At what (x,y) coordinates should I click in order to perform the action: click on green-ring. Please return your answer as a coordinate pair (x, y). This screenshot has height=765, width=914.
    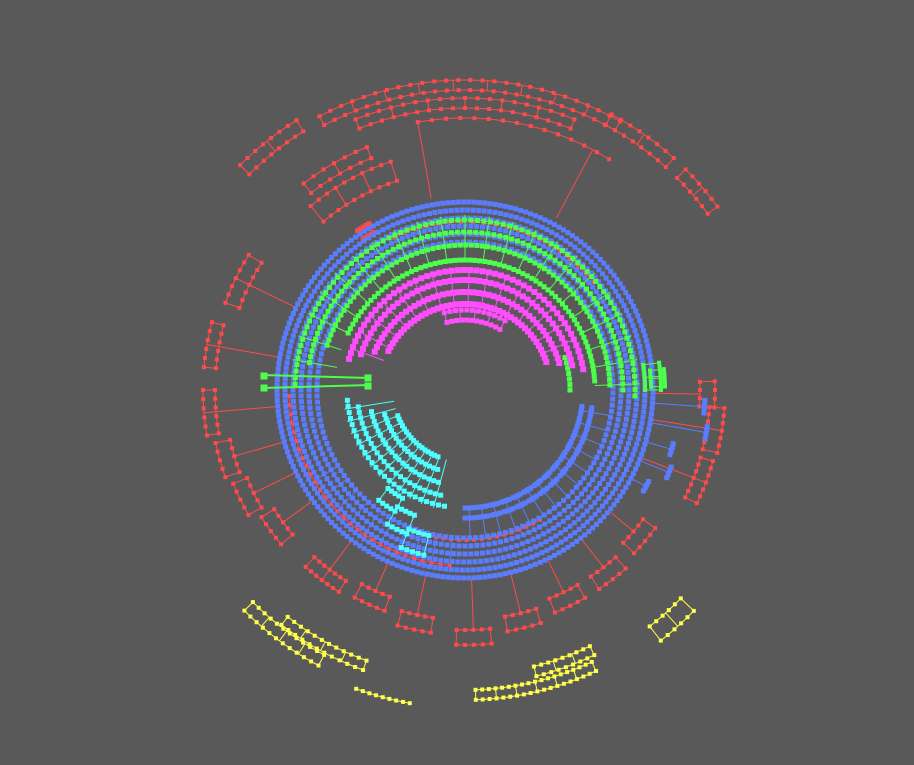
    Looking at the image, I should click on (463, 307).